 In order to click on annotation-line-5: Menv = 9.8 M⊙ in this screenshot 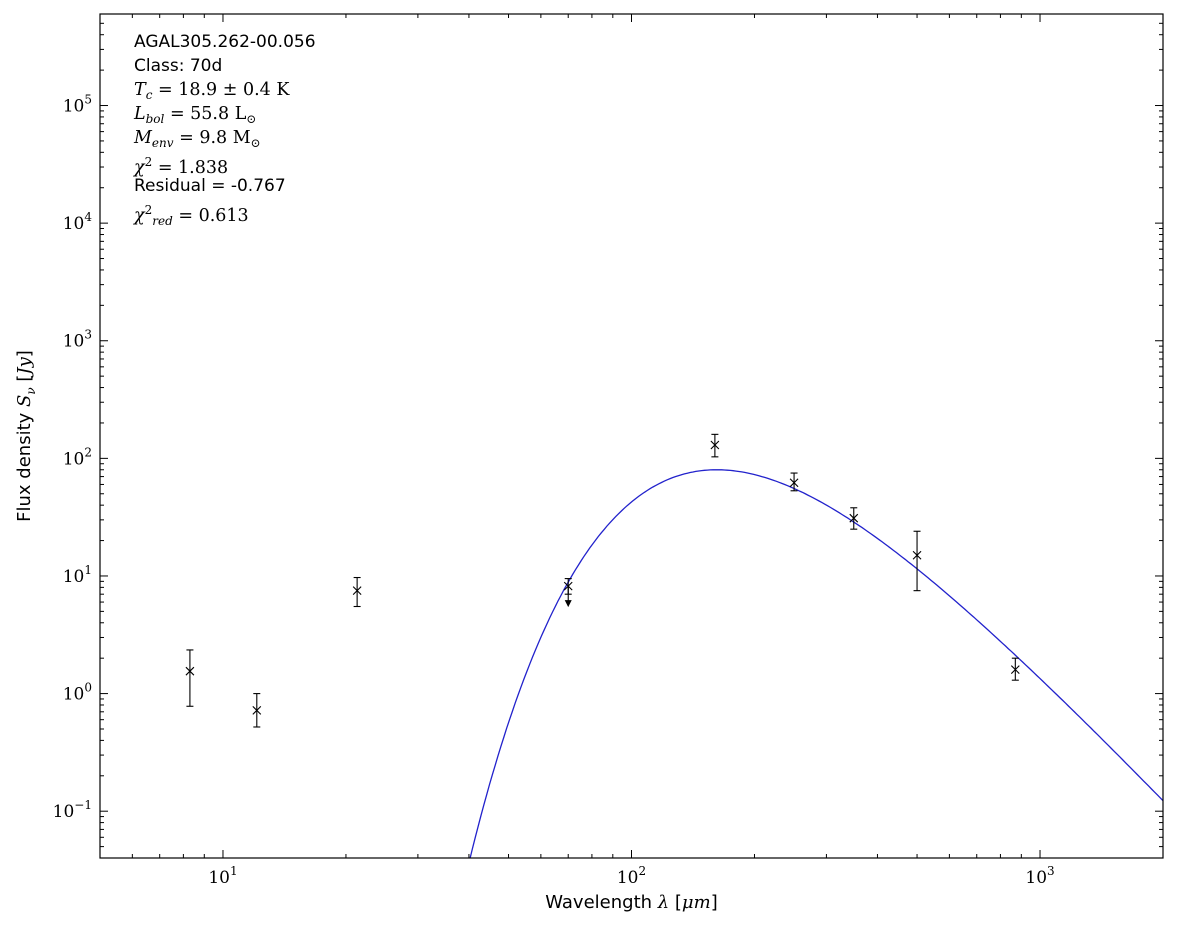, I will do `click(197, 139)`.